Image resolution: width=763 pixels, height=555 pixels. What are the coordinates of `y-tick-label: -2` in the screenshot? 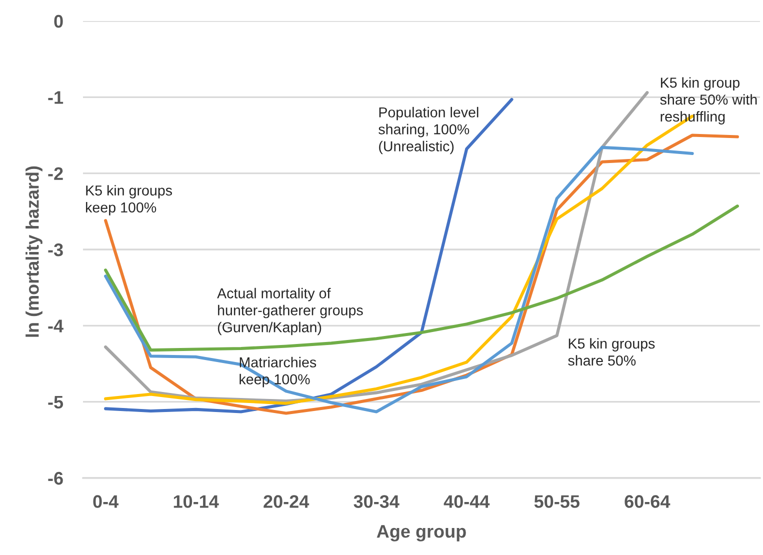 It's located at (55, 173).